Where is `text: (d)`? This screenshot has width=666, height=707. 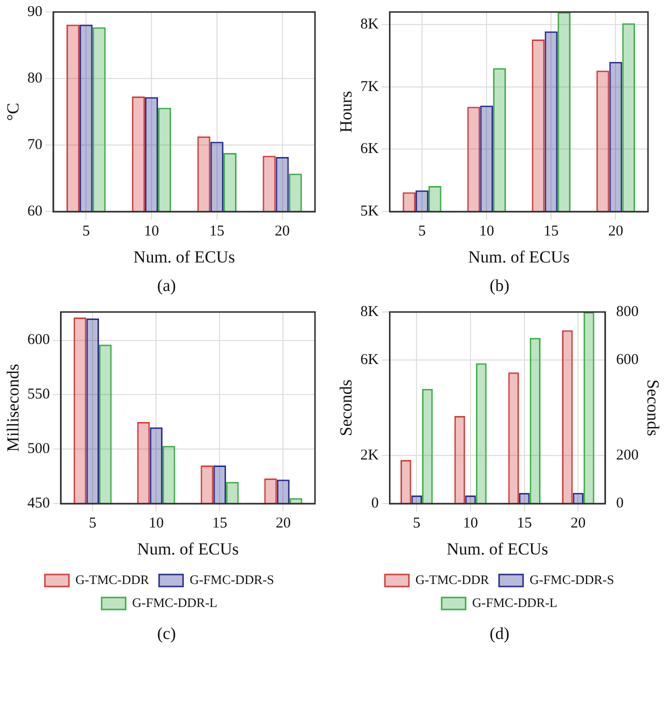 text: (d) is located at coordinates (499, 634).